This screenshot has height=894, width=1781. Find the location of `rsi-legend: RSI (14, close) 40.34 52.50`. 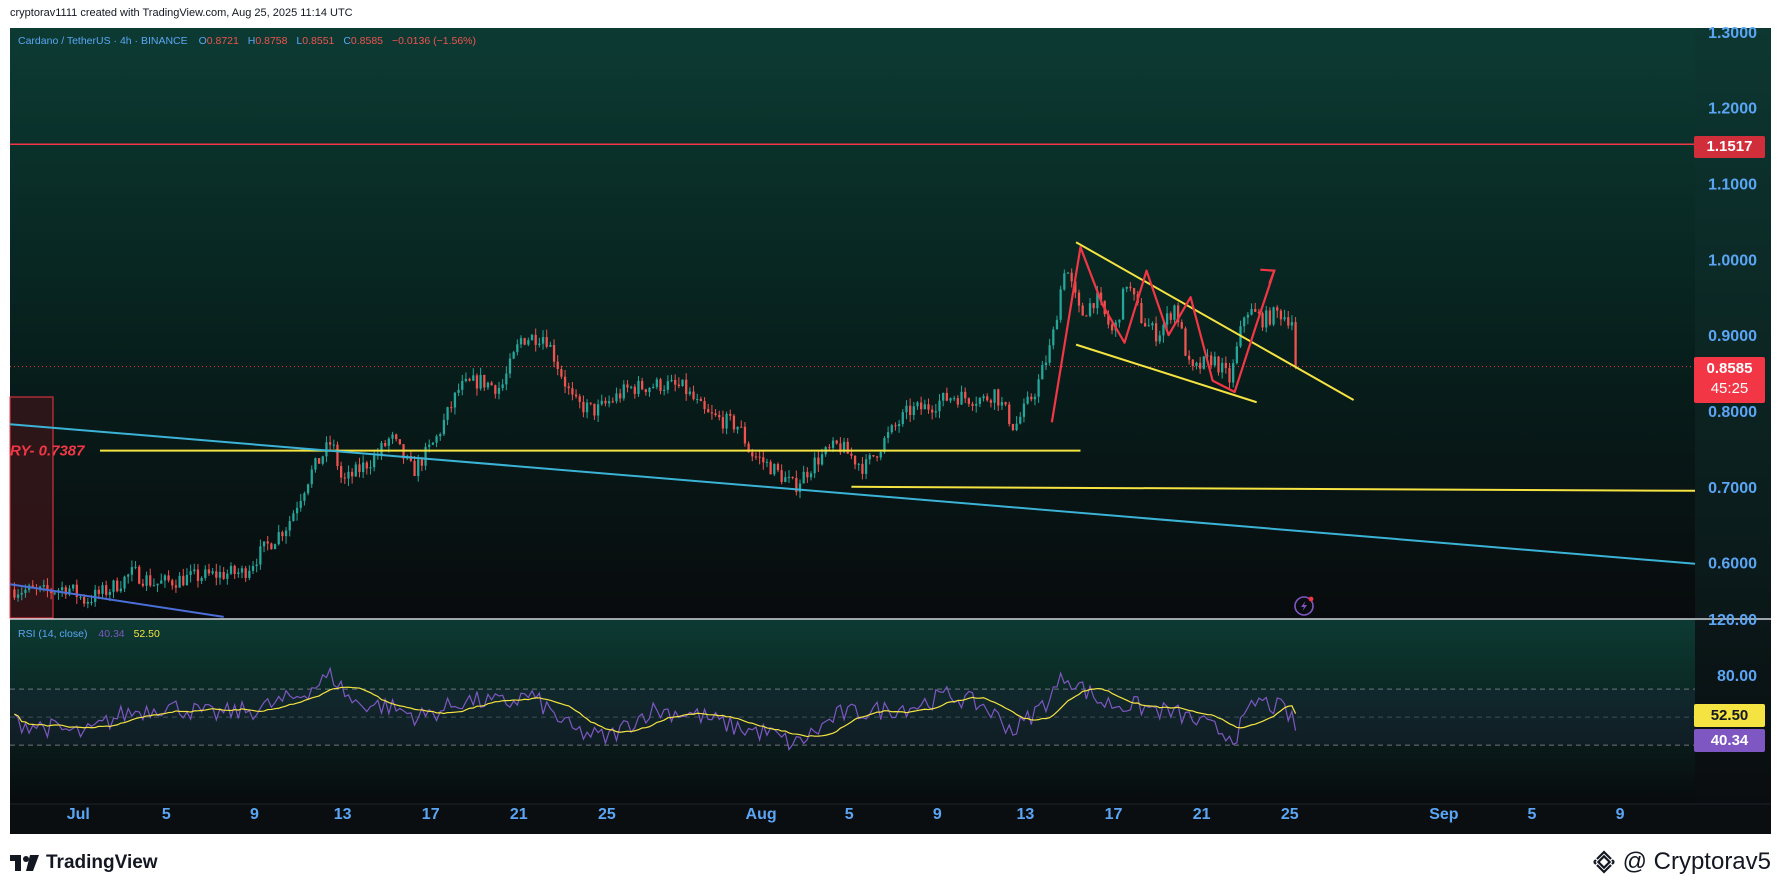

rsi-legend: RSI (14, close) 40.34 52.50 is located at coordinates (89, 634).